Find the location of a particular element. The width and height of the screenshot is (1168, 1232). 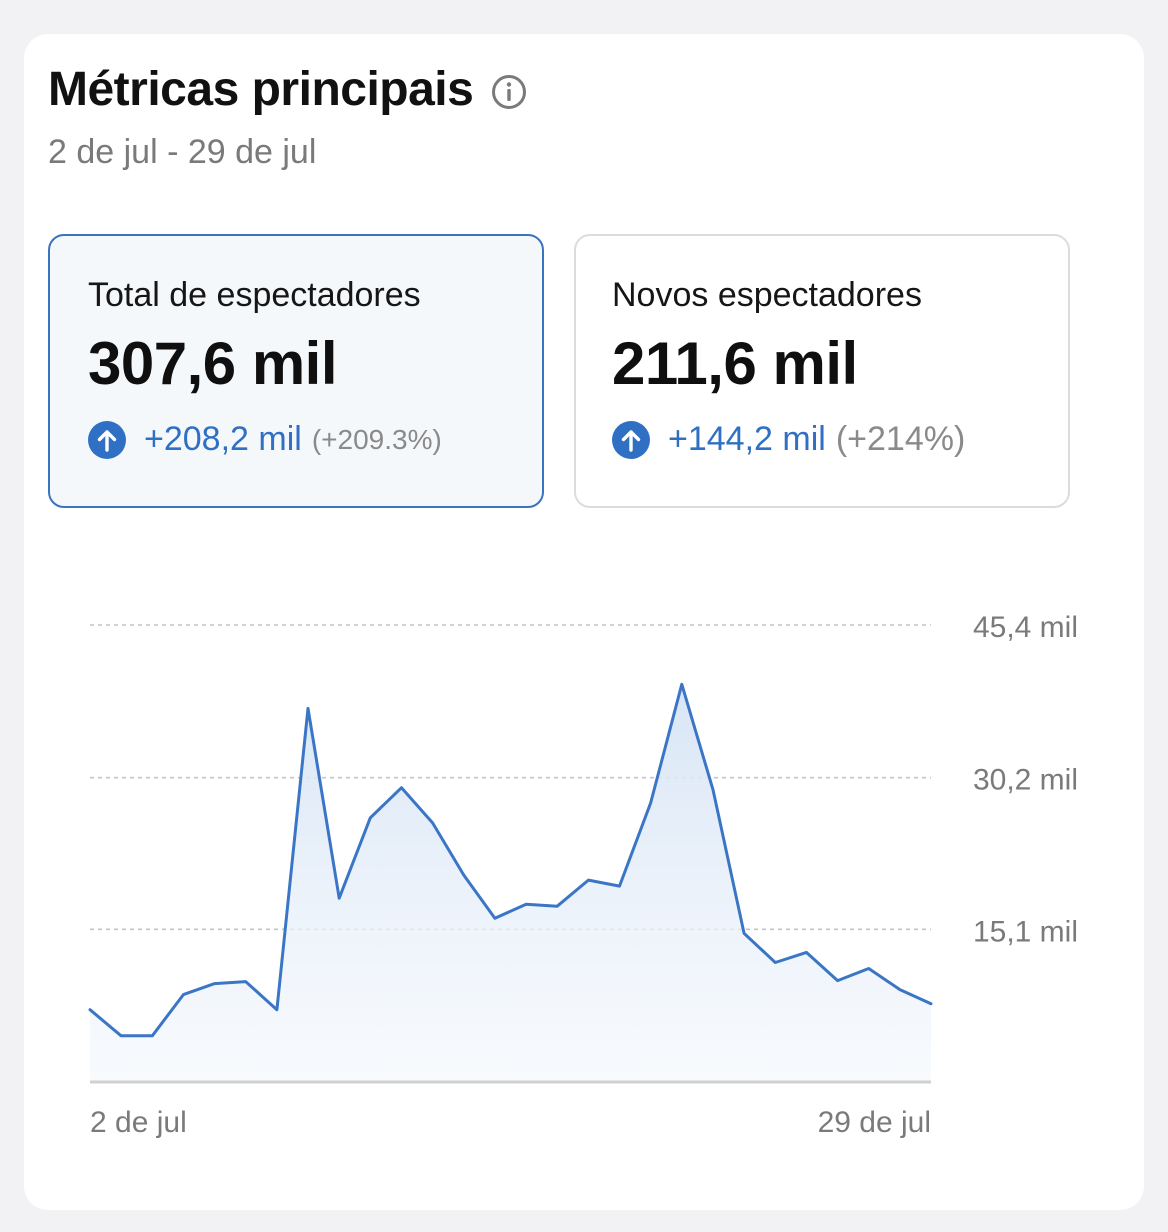

card-header: Métricas principais 2 de jul - 29 de jul is located at coordinates (287, 117).